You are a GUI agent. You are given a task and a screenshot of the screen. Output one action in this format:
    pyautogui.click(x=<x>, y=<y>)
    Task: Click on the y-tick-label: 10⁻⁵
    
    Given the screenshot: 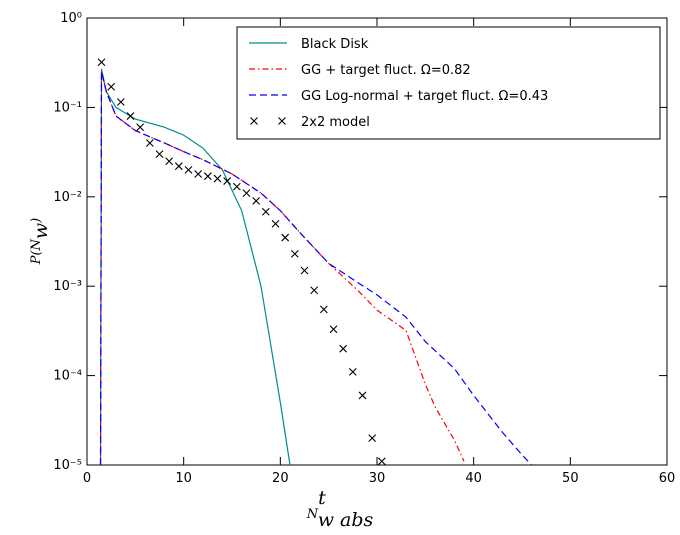 What is the action you would take?
    pyautogui.click(x=67, y=465)
    